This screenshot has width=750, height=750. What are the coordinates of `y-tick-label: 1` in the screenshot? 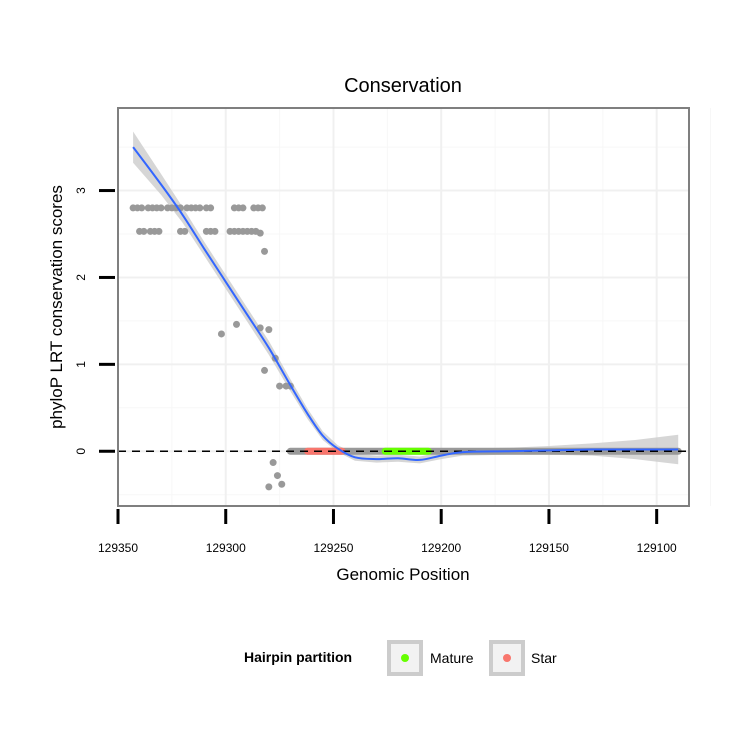 It's located at (81, 364).